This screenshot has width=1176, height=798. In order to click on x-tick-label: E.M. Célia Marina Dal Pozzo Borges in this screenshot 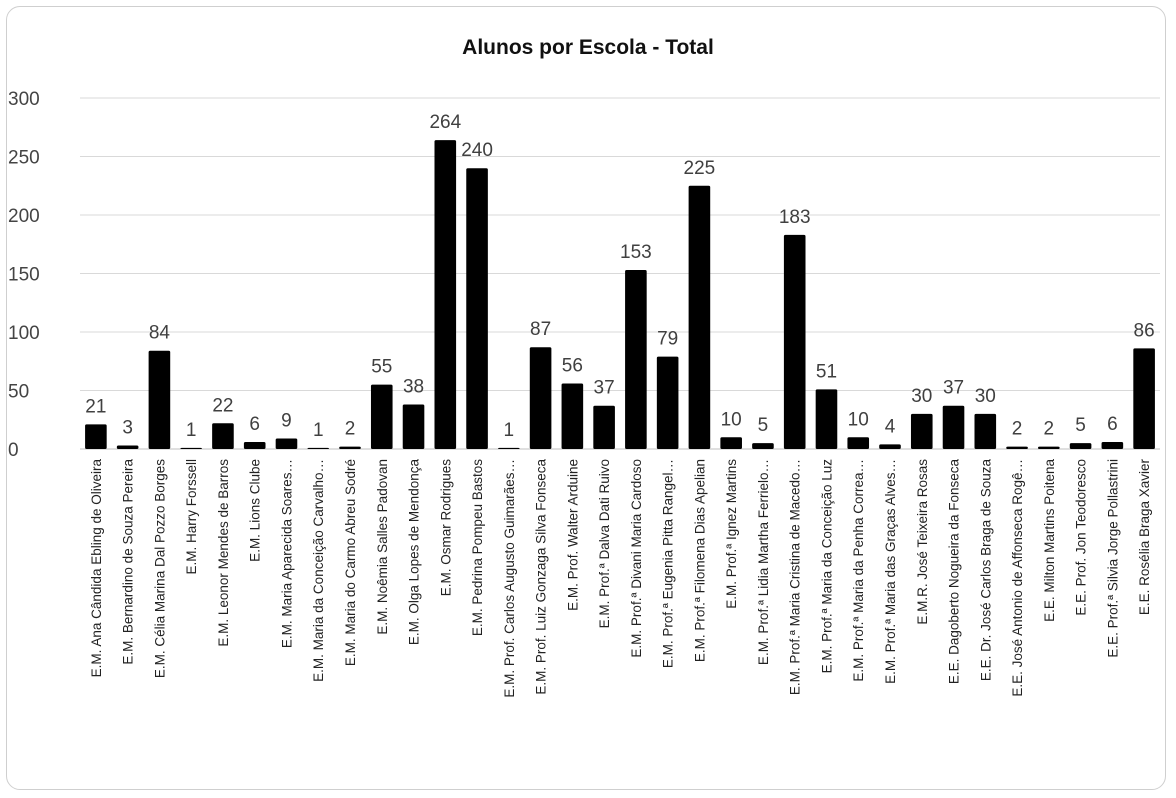, I will do `click(159, 568)`.